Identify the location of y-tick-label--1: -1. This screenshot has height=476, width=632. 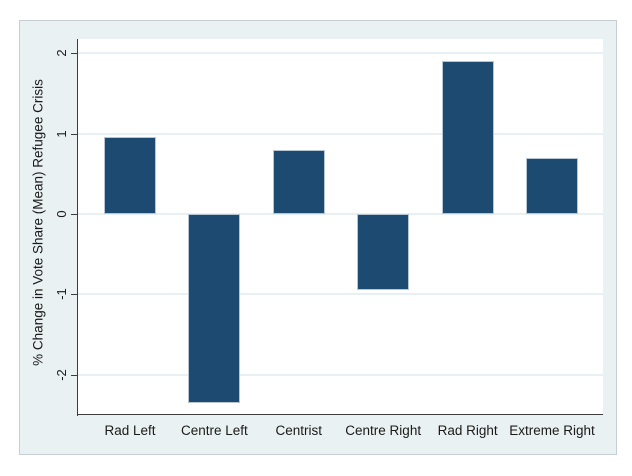
(61, 294).